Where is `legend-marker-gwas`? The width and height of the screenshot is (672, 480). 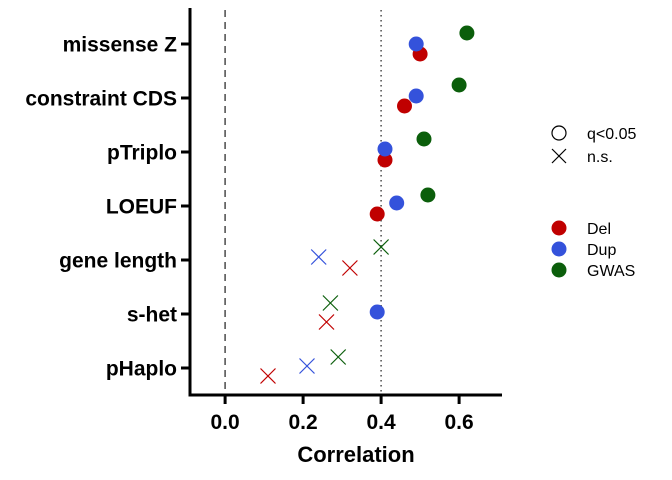
legend-marker-gwas is located at coordinates (559, 270).